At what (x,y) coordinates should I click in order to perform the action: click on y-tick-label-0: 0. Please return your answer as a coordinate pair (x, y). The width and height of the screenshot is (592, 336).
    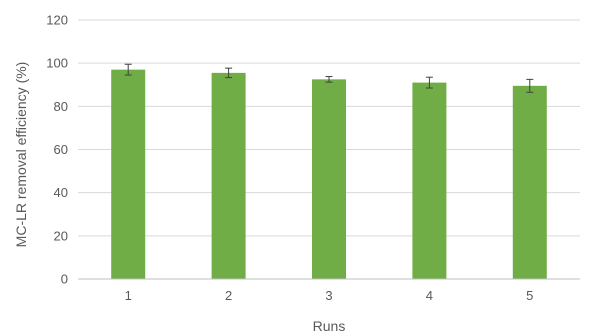
    Looking at the image, I should click on (64, 279).